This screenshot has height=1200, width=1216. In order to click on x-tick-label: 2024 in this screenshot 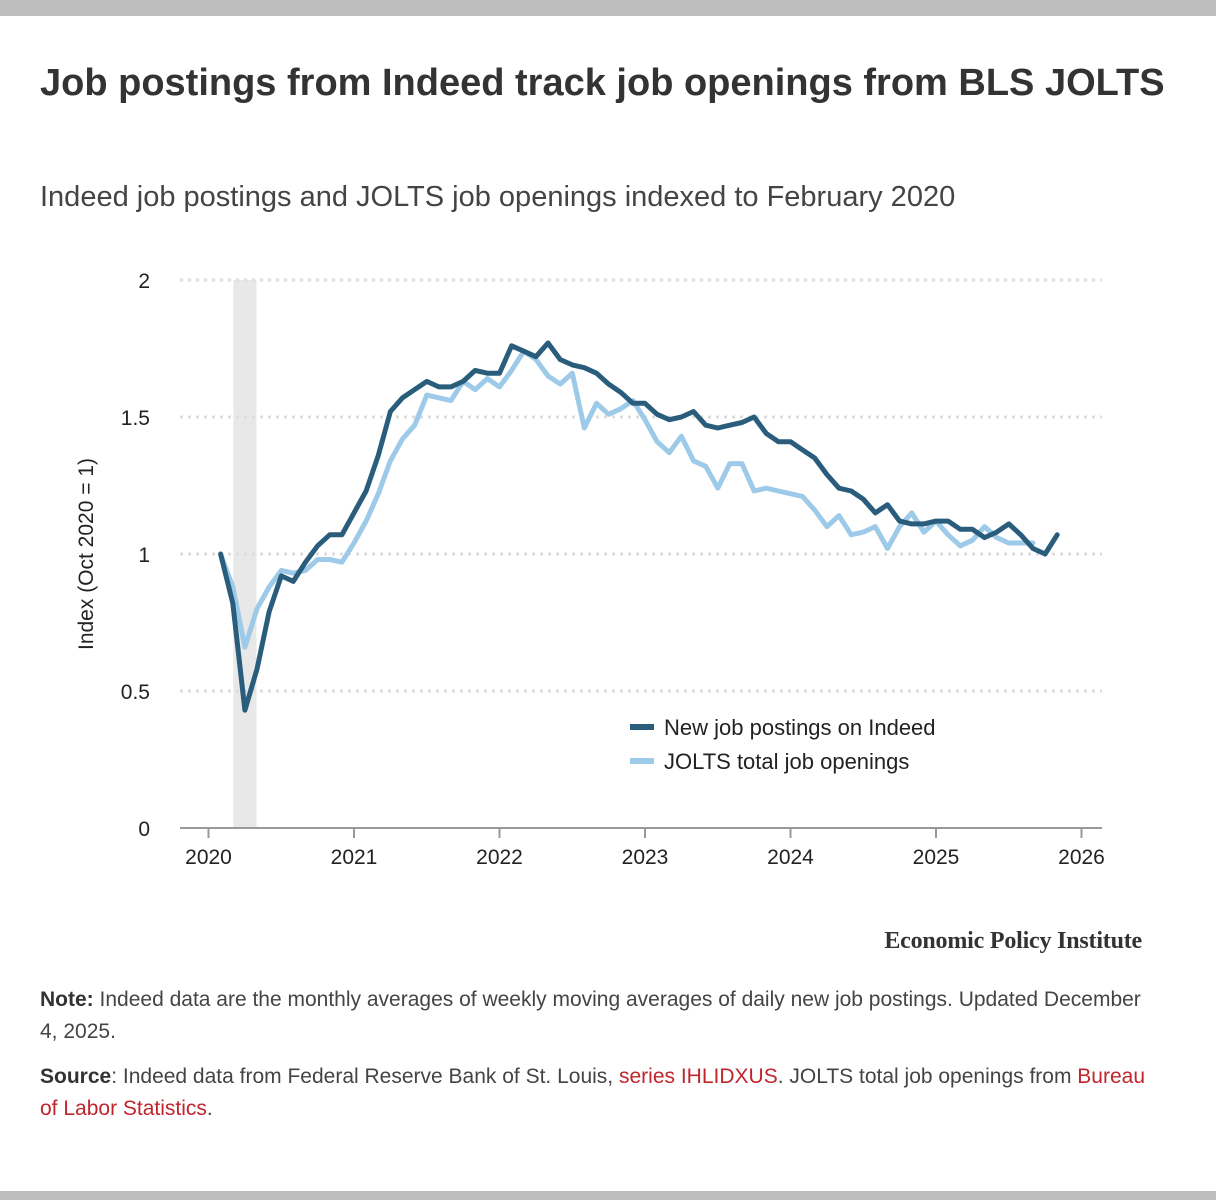, I will do `click(790, 857)`.